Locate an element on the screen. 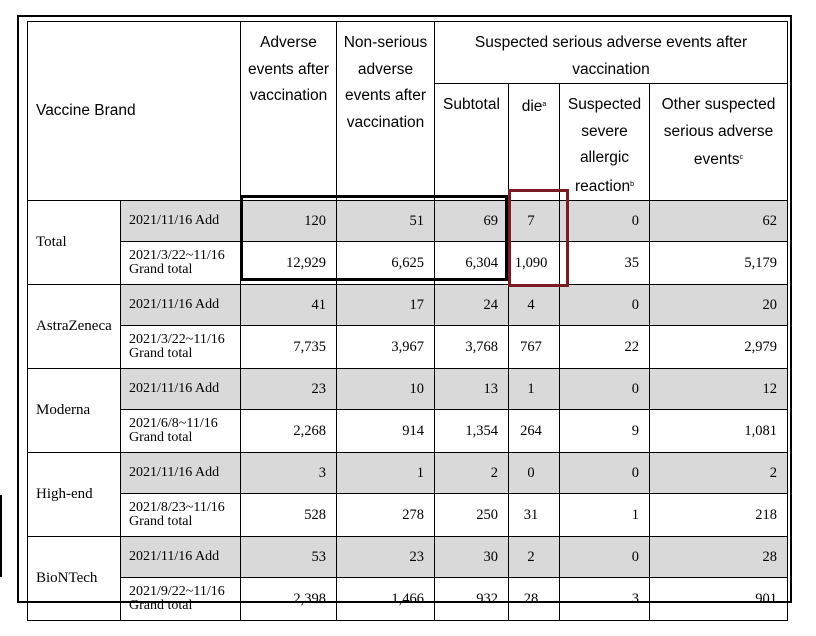 The width and height of the screenshot is (816, 636). subtotal-value-cell: 24 is located at coordinates (471, 305).